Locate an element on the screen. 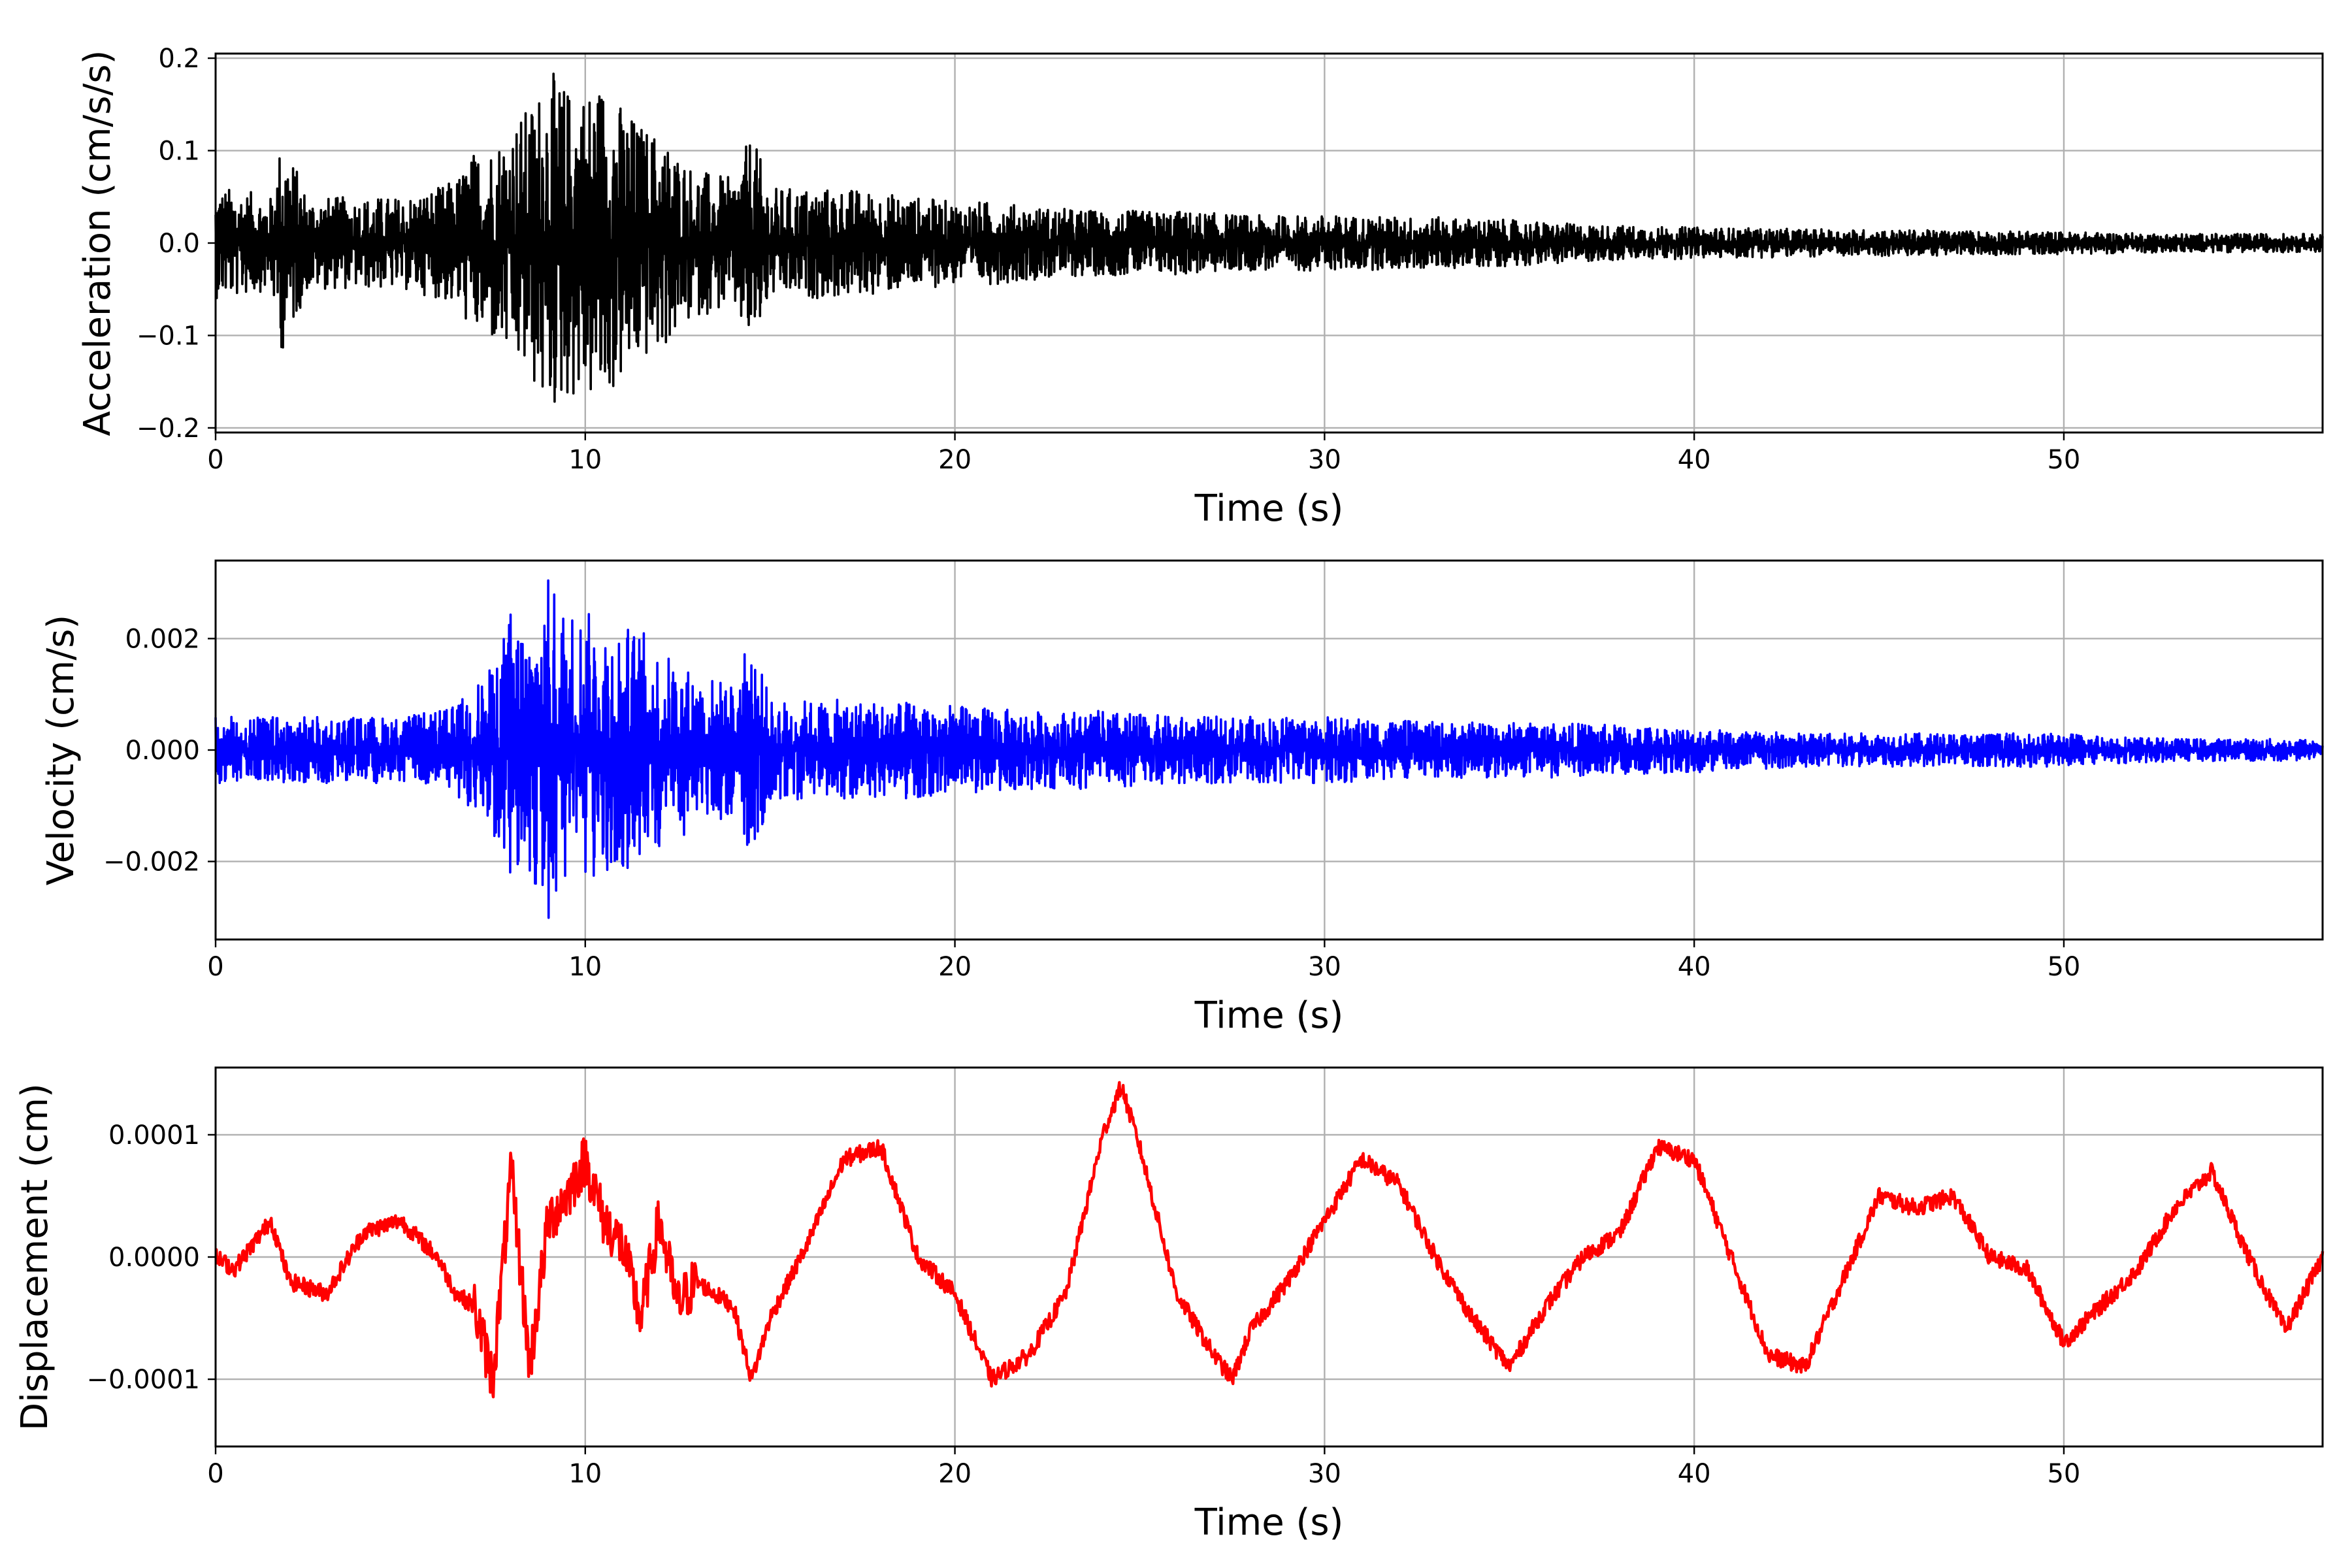  acceleration-x-tick-label: 0 is located at coordinates (215, 460).